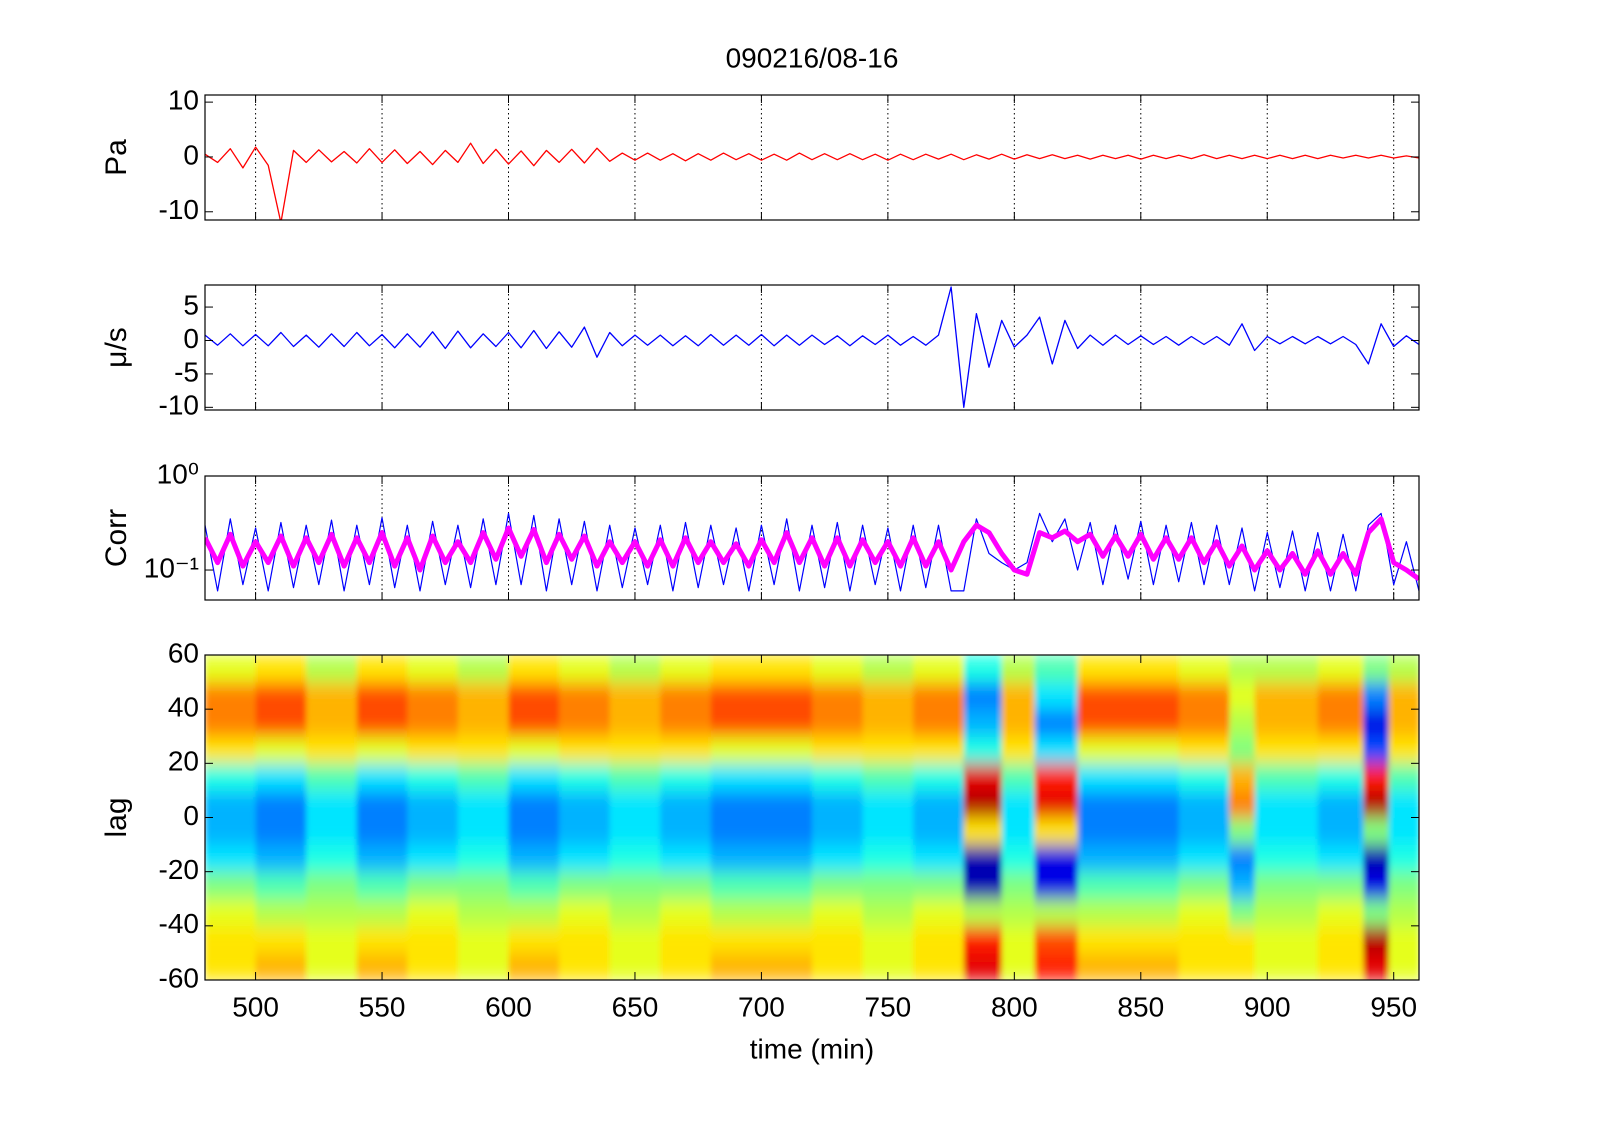  What do you see at coordinates (255, 1006) in the screenshot?
I see `x-tick-label: 500` at bounding box center [255, 1006].